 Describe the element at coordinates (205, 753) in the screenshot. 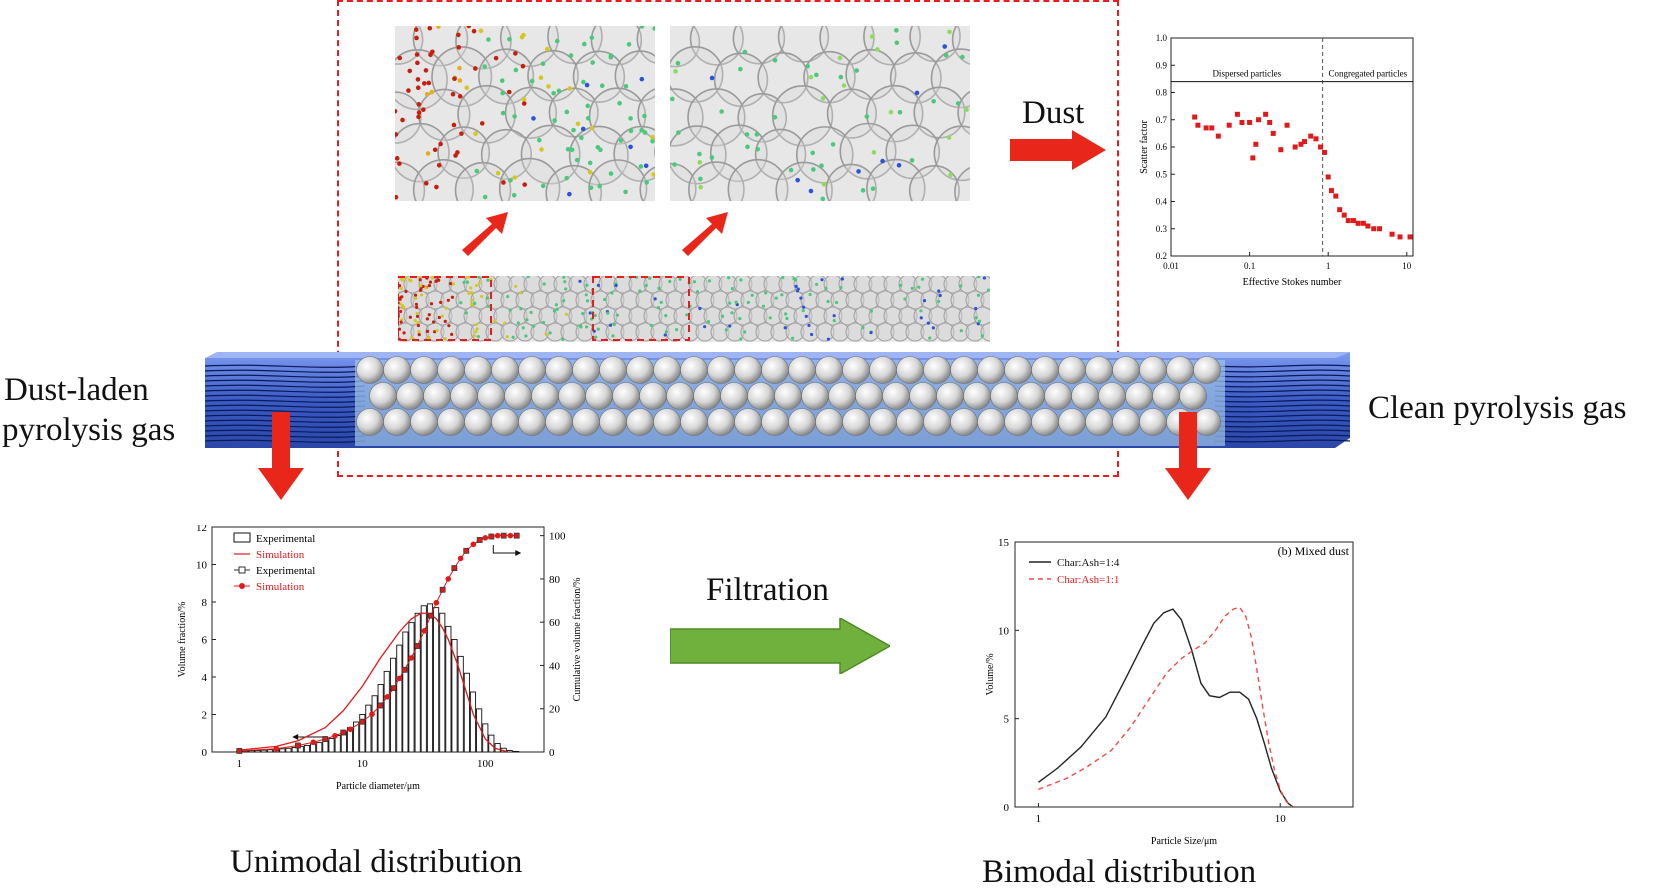

I see `y-tick-label: 0` at that location.